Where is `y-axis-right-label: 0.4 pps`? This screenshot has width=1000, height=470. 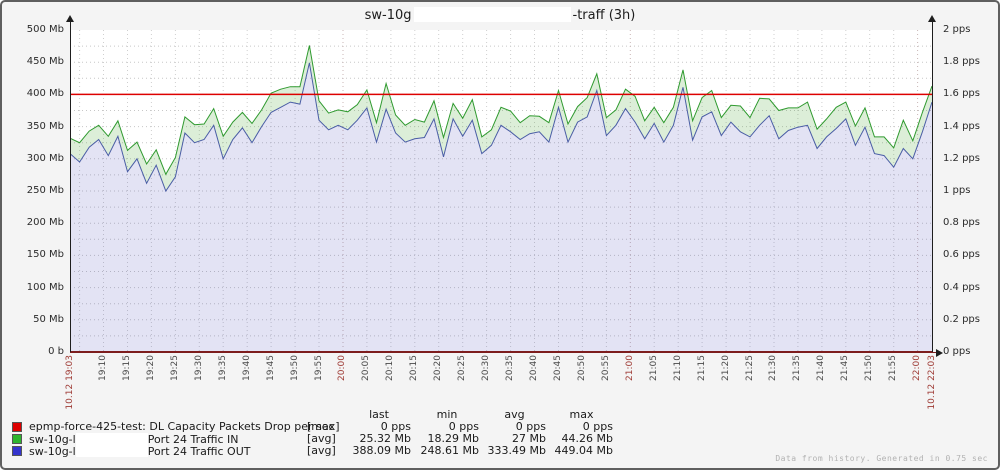 y-axis-right-label: 0.4 pps is located at coordinates (961, 287).